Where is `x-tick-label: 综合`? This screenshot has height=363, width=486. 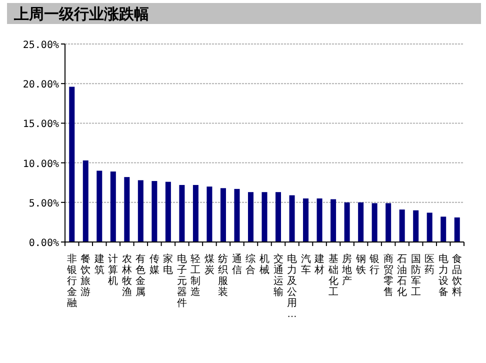
x-tick-label: 综合 is located at coordinates (251, 265).